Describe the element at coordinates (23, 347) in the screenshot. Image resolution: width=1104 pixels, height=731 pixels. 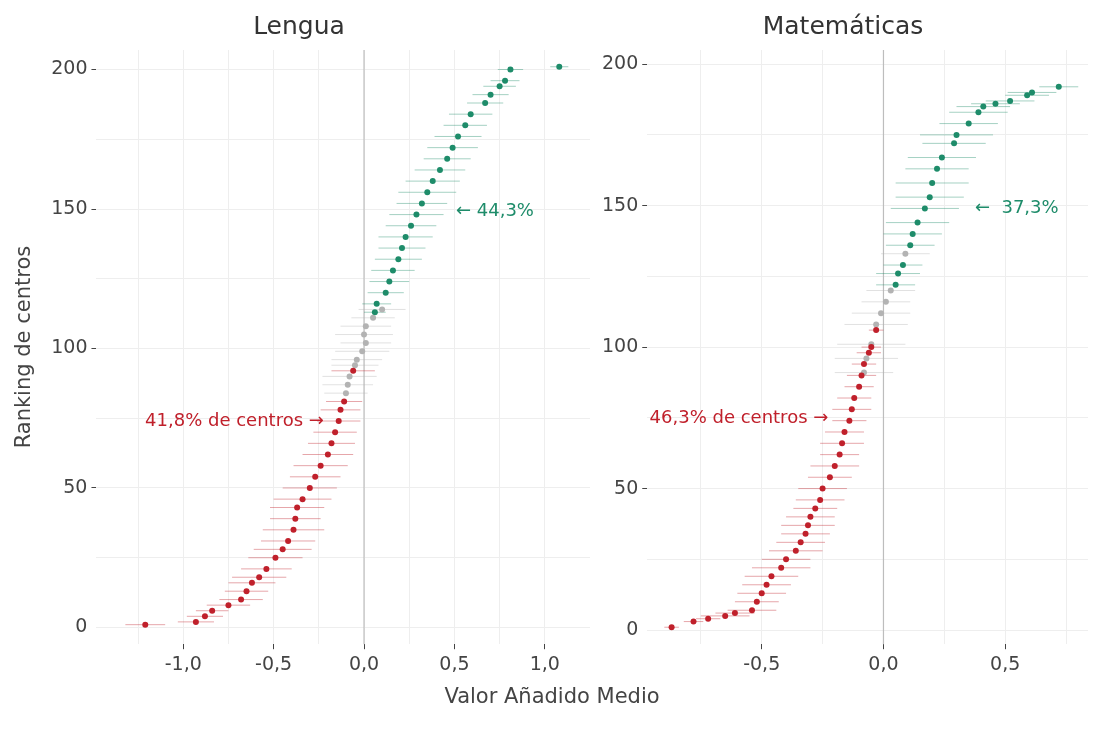
I see `y-axis-title: Ranking de centros` at that location.